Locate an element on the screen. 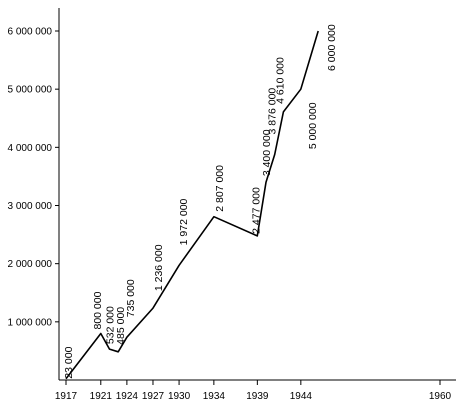  data-label: 4 610 000 is located at coordinates (280, 80).